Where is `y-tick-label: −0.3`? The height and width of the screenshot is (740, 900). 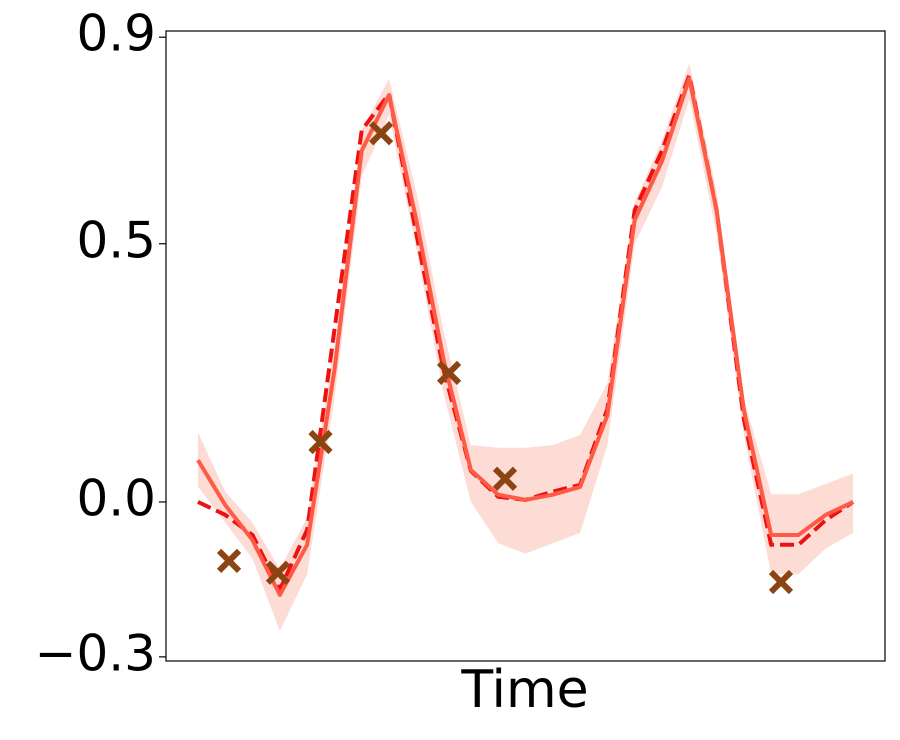
y-tick-label: −0.3 is located at coordinates (95, 653).